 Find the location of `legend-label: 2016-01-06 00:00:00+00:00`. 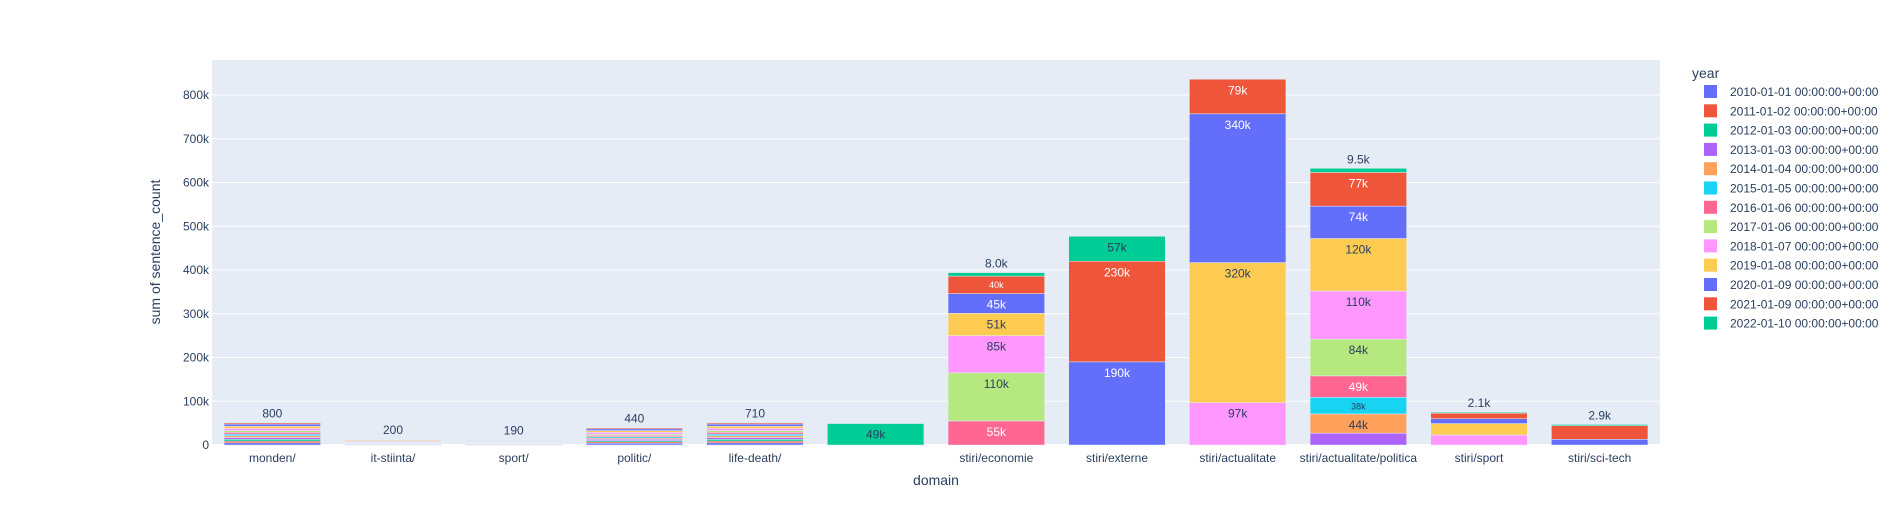

legend-label: 2016-01-06 00:00:00+00:00 is located at coordinates (1804, 208).